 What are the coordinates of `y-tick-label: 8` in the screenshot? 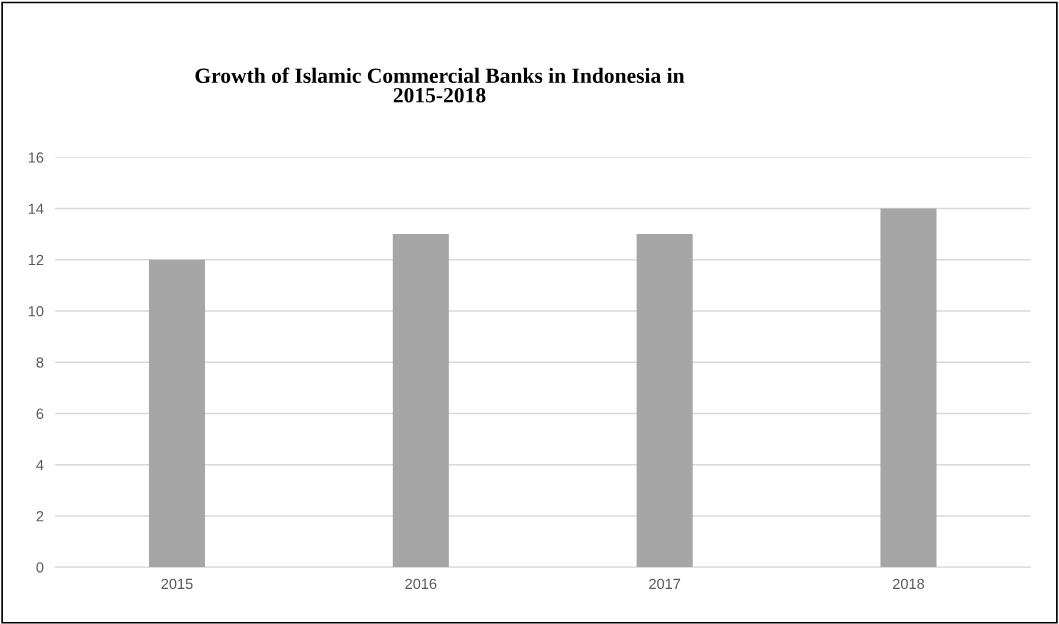 It's located at (40, 362).